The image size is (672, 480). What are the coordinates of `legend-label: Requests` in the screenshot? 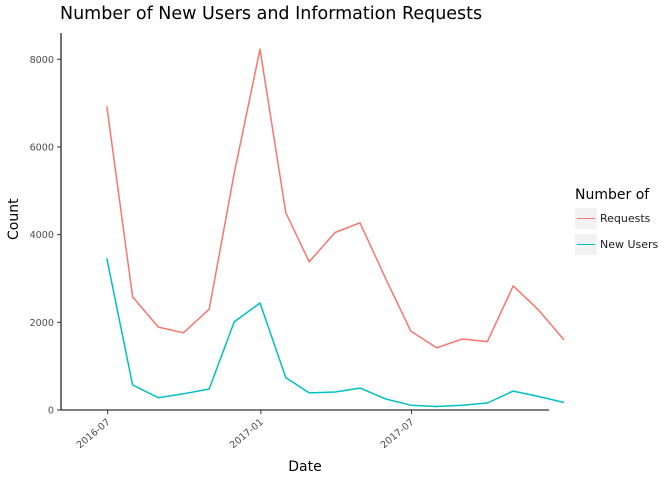 It's located at (625, 218).